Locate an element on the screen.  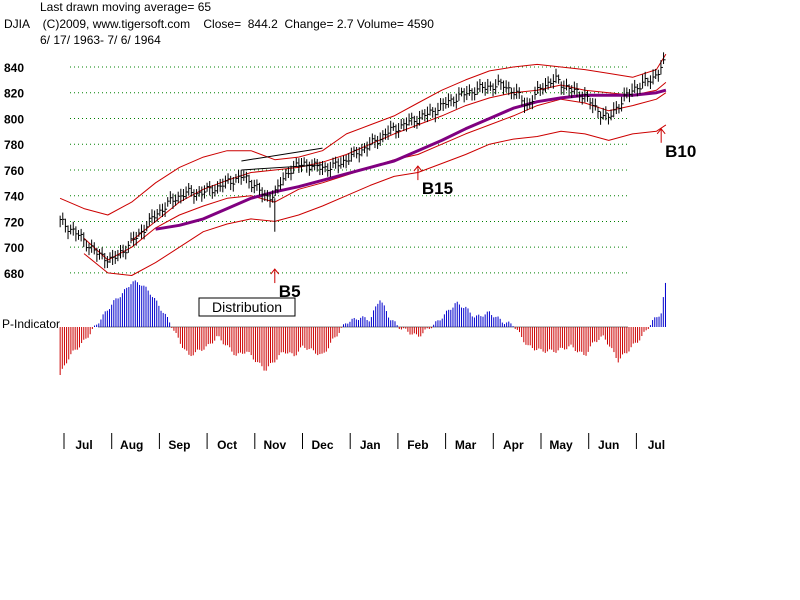
y-tick-label: 800 is located at coordinates (14, 119).